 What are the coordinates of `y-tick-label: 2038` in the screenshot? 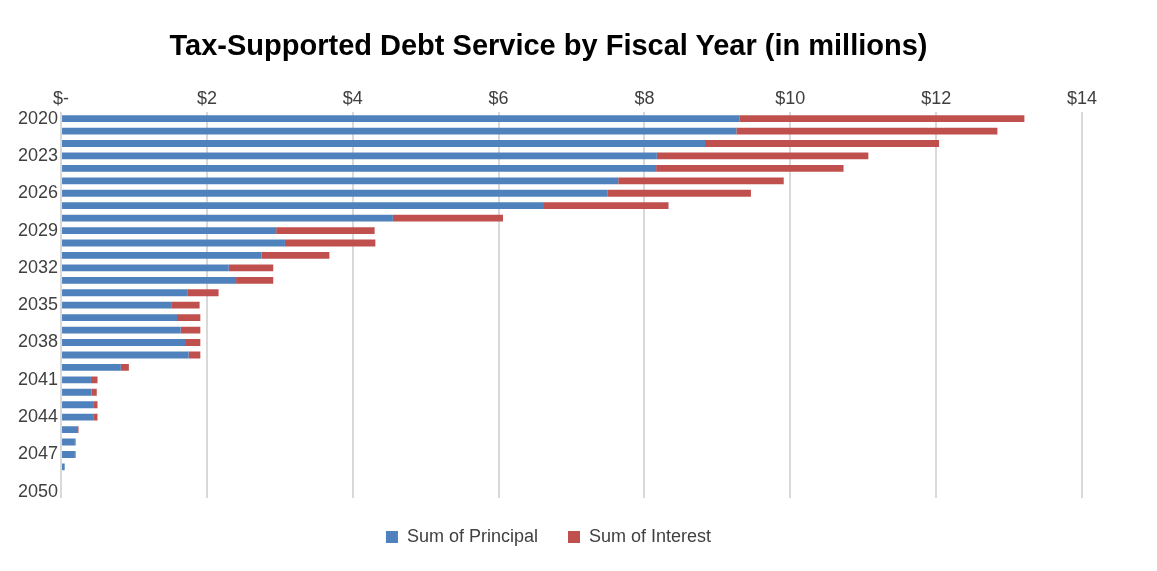 It's located at (38, 341).